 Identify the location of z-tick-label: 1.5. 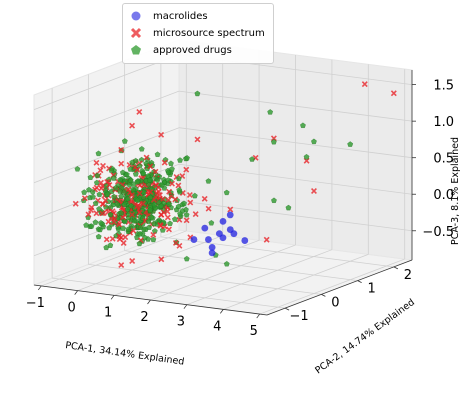
(443, 86).